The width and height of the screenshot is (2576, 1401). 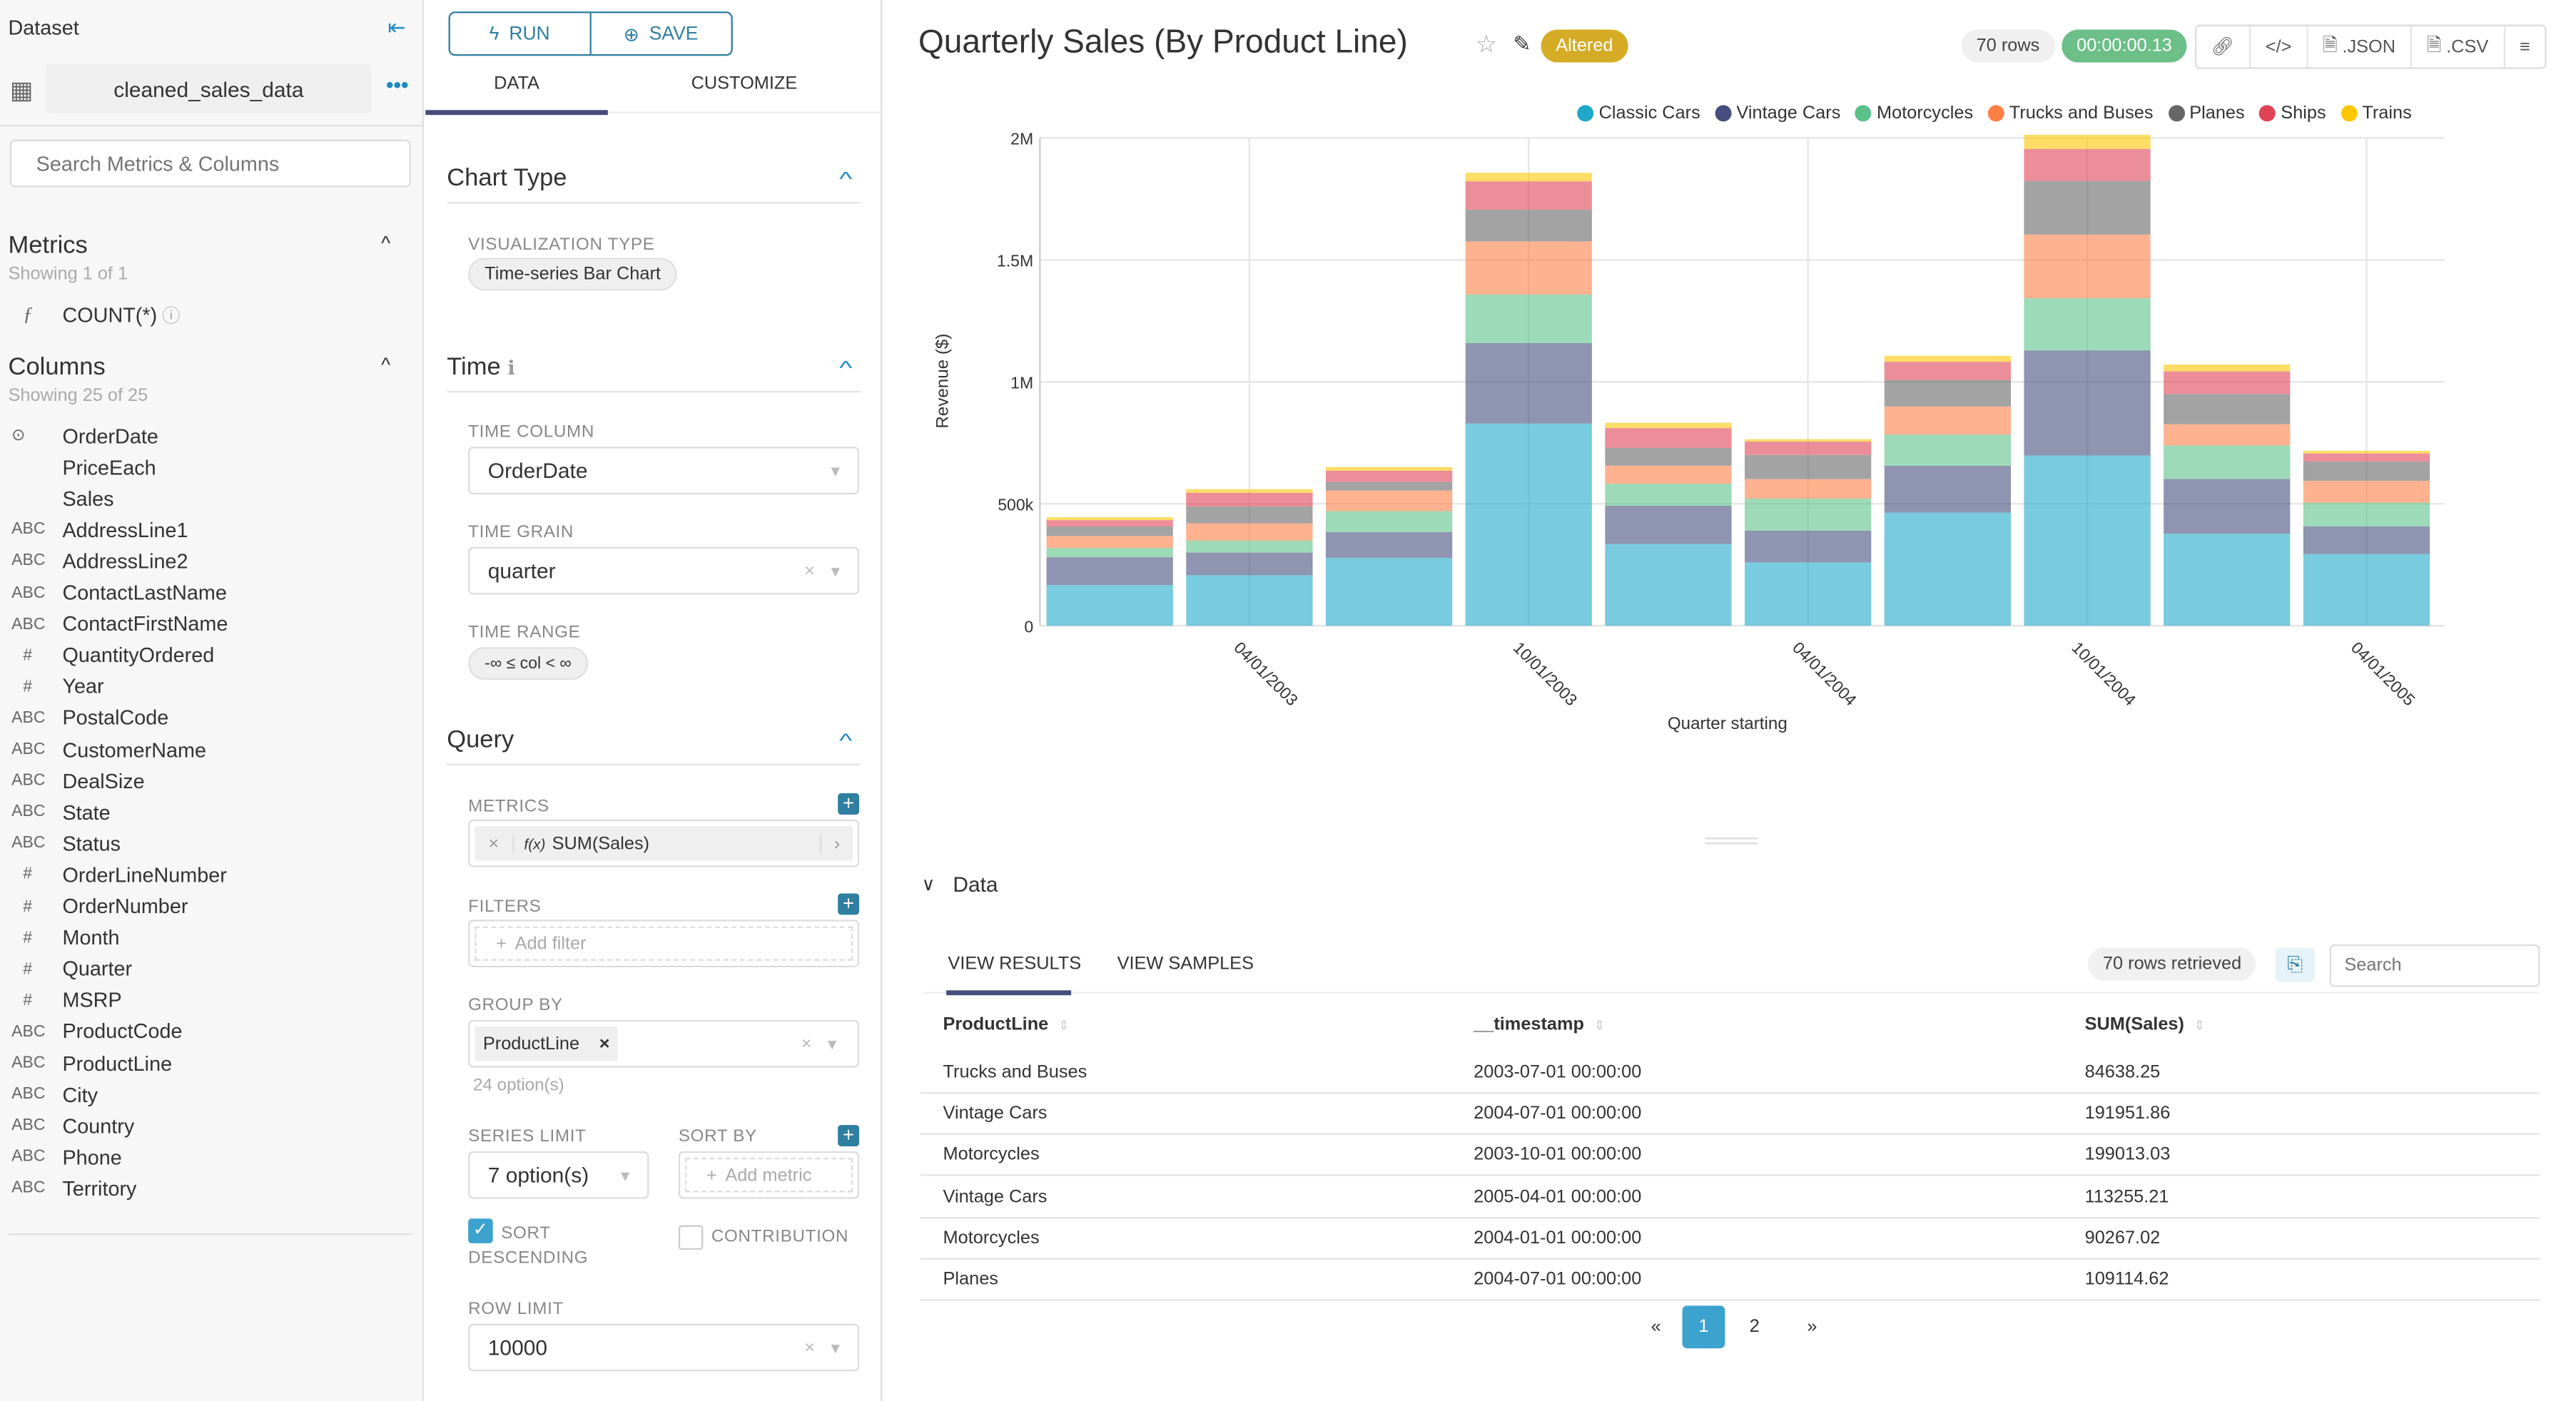 What do you see at coordinates (84, 718) in the screenshot?
I see `column-item: ABC PostalCode` at bounding box center [84, 718].